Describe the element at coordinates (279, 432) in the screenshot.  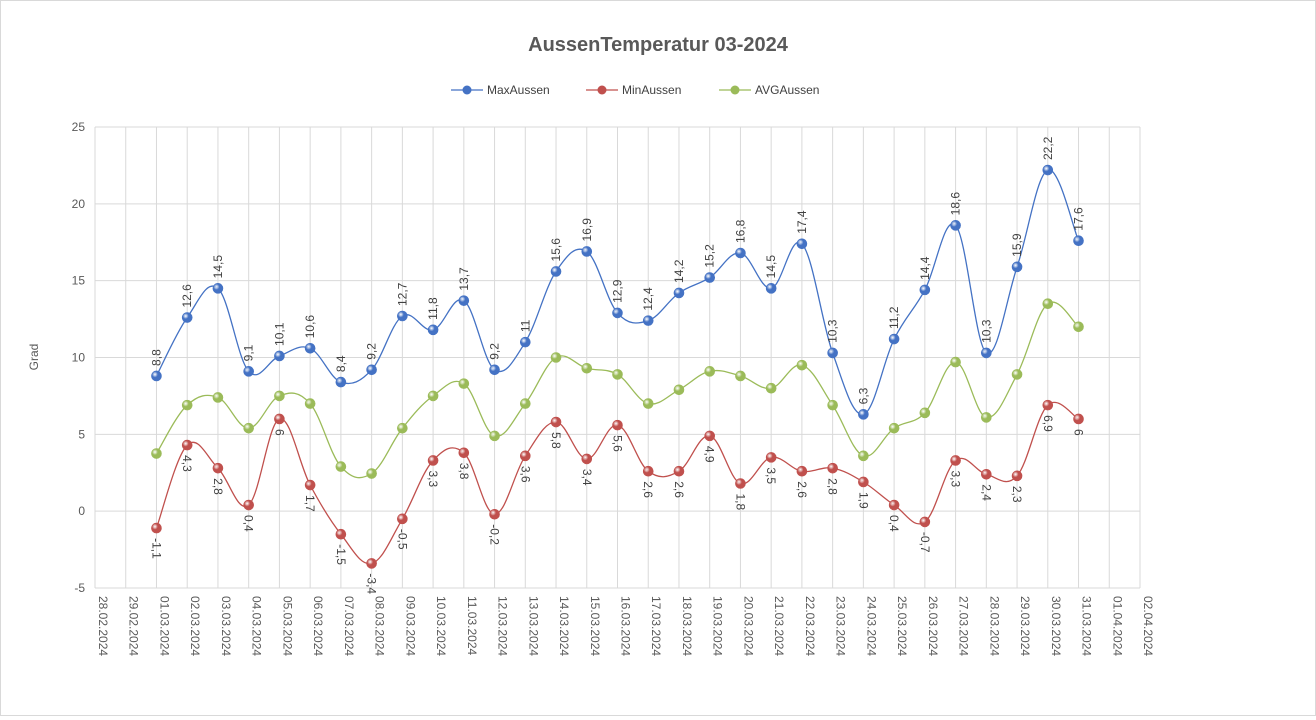
I see `data-label-minaussen: 6` at that location.